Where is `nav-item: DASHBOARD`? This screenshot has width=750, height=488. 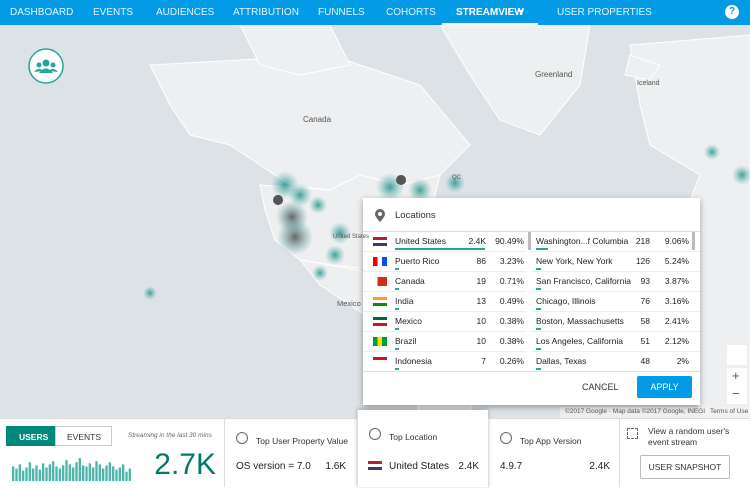
nav-item: DASHBOARD is located at coordinates (42, 12).